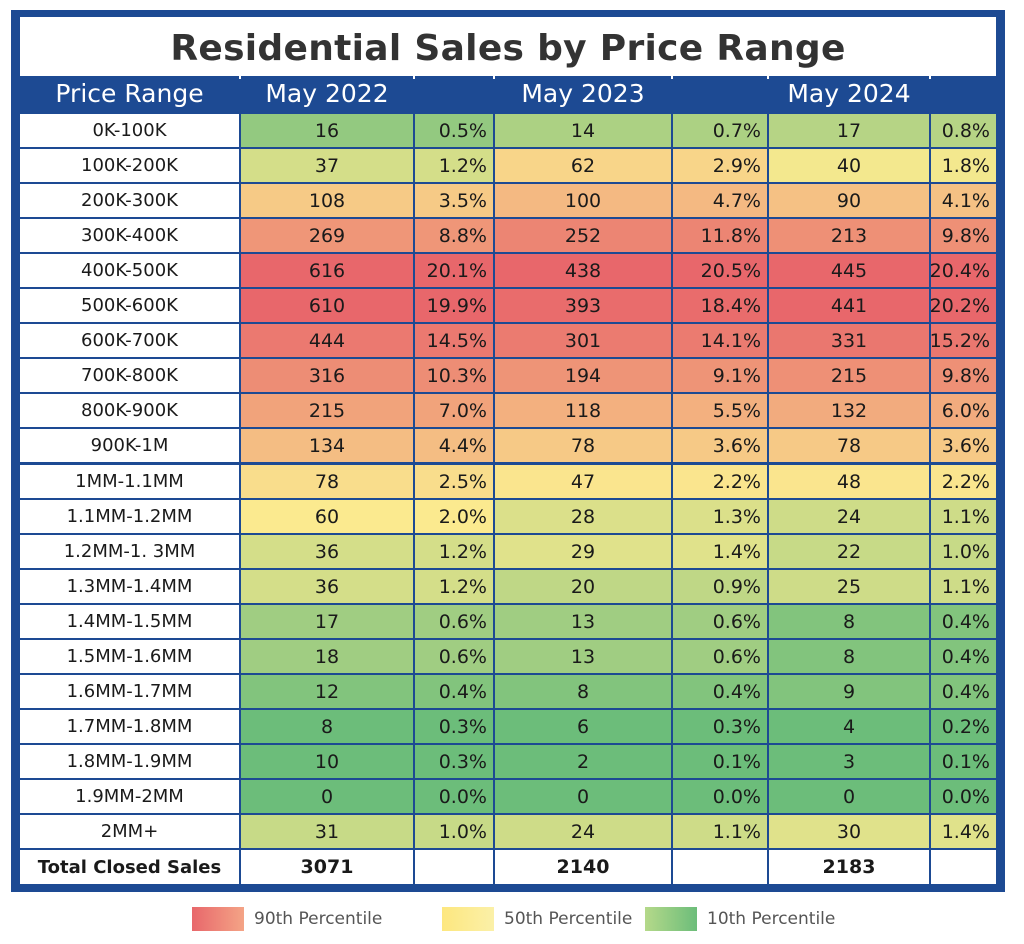 This screenshot has height=944, width=1024. Describe the element at coordinates (327, 831) in the screenshot. I see `value-cell-2022: 31` at that location.